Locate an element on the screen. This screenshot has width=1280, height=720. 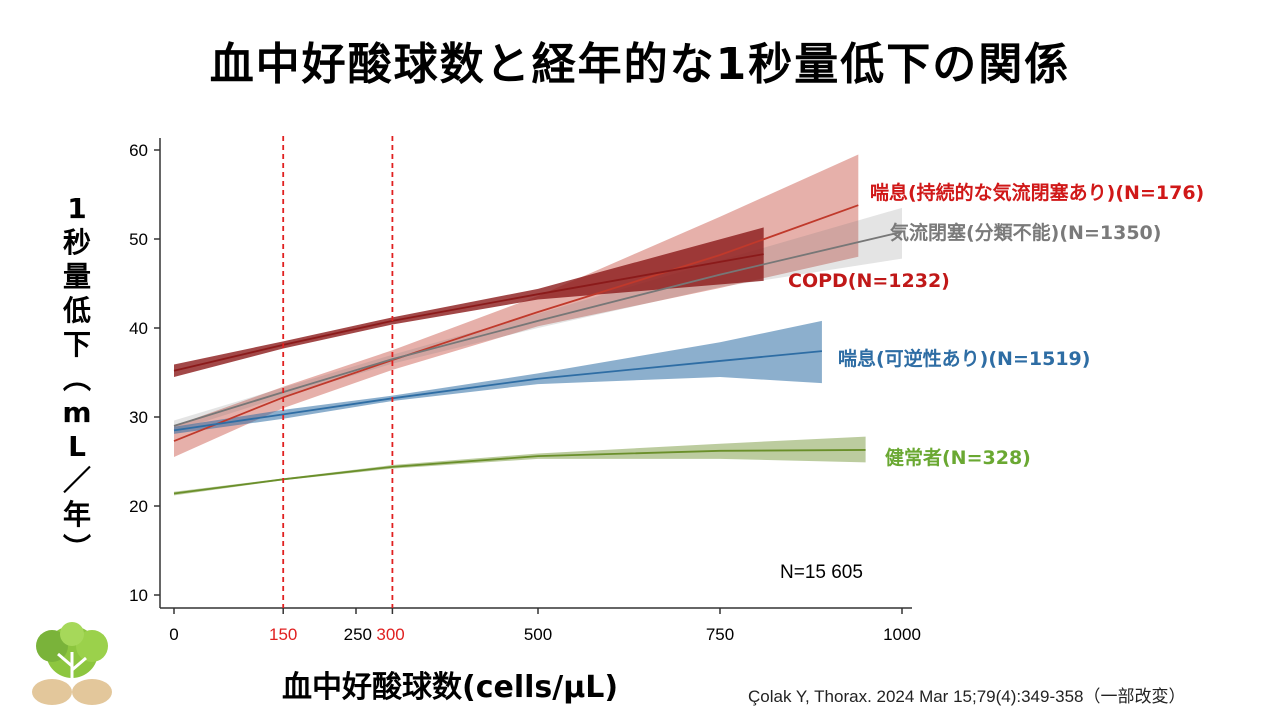
y-axis-label-char: 量 is located at coordinates (76, 276).